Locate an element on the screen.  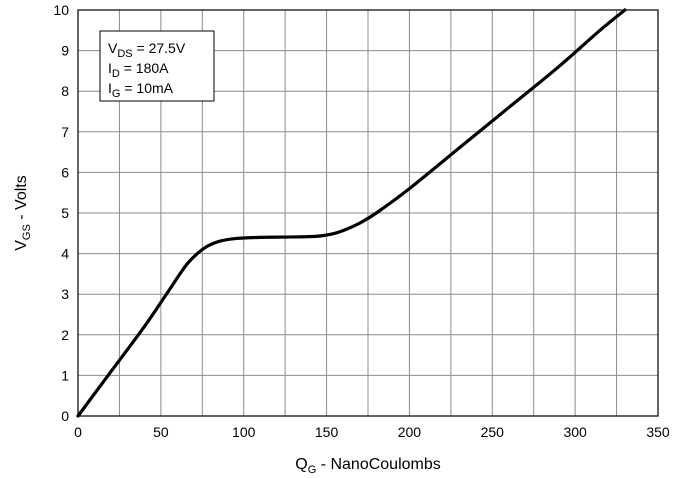
y-axis-label-rest: - Volts is located at coordinates (21, 199).